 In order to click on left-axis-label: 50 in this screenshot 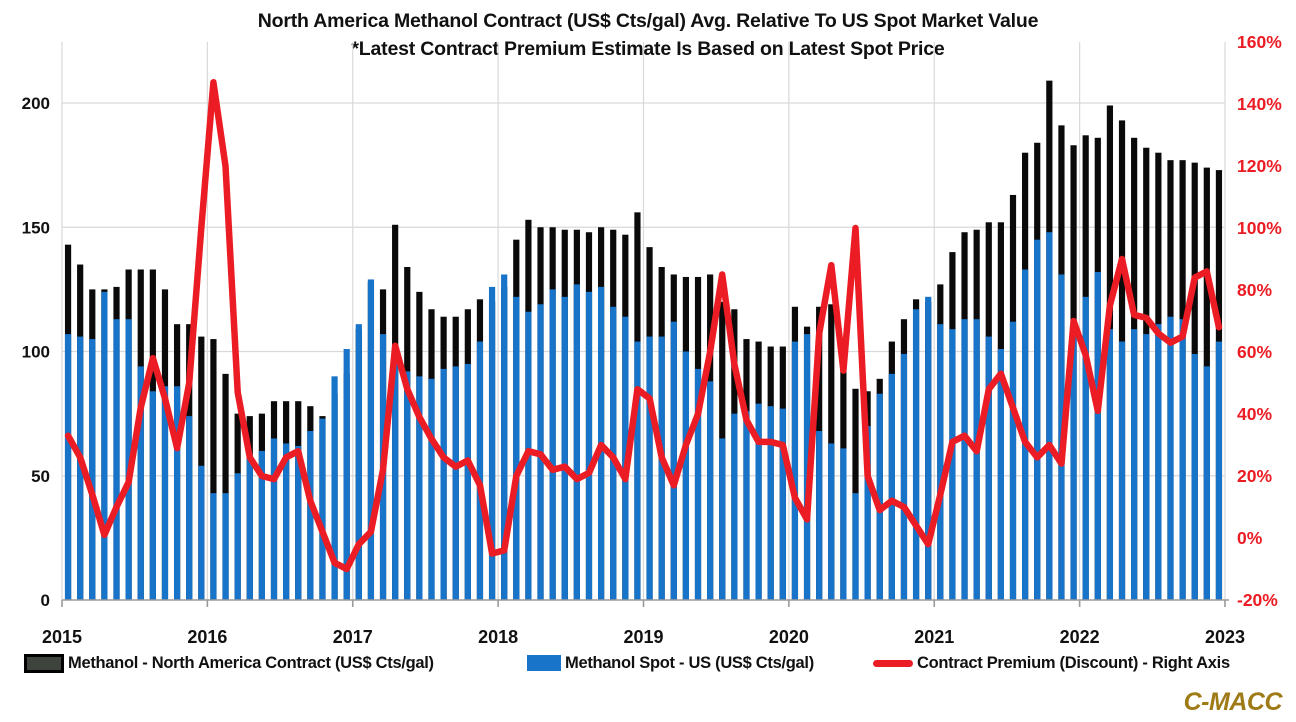, I will do `click(40, 476)`.